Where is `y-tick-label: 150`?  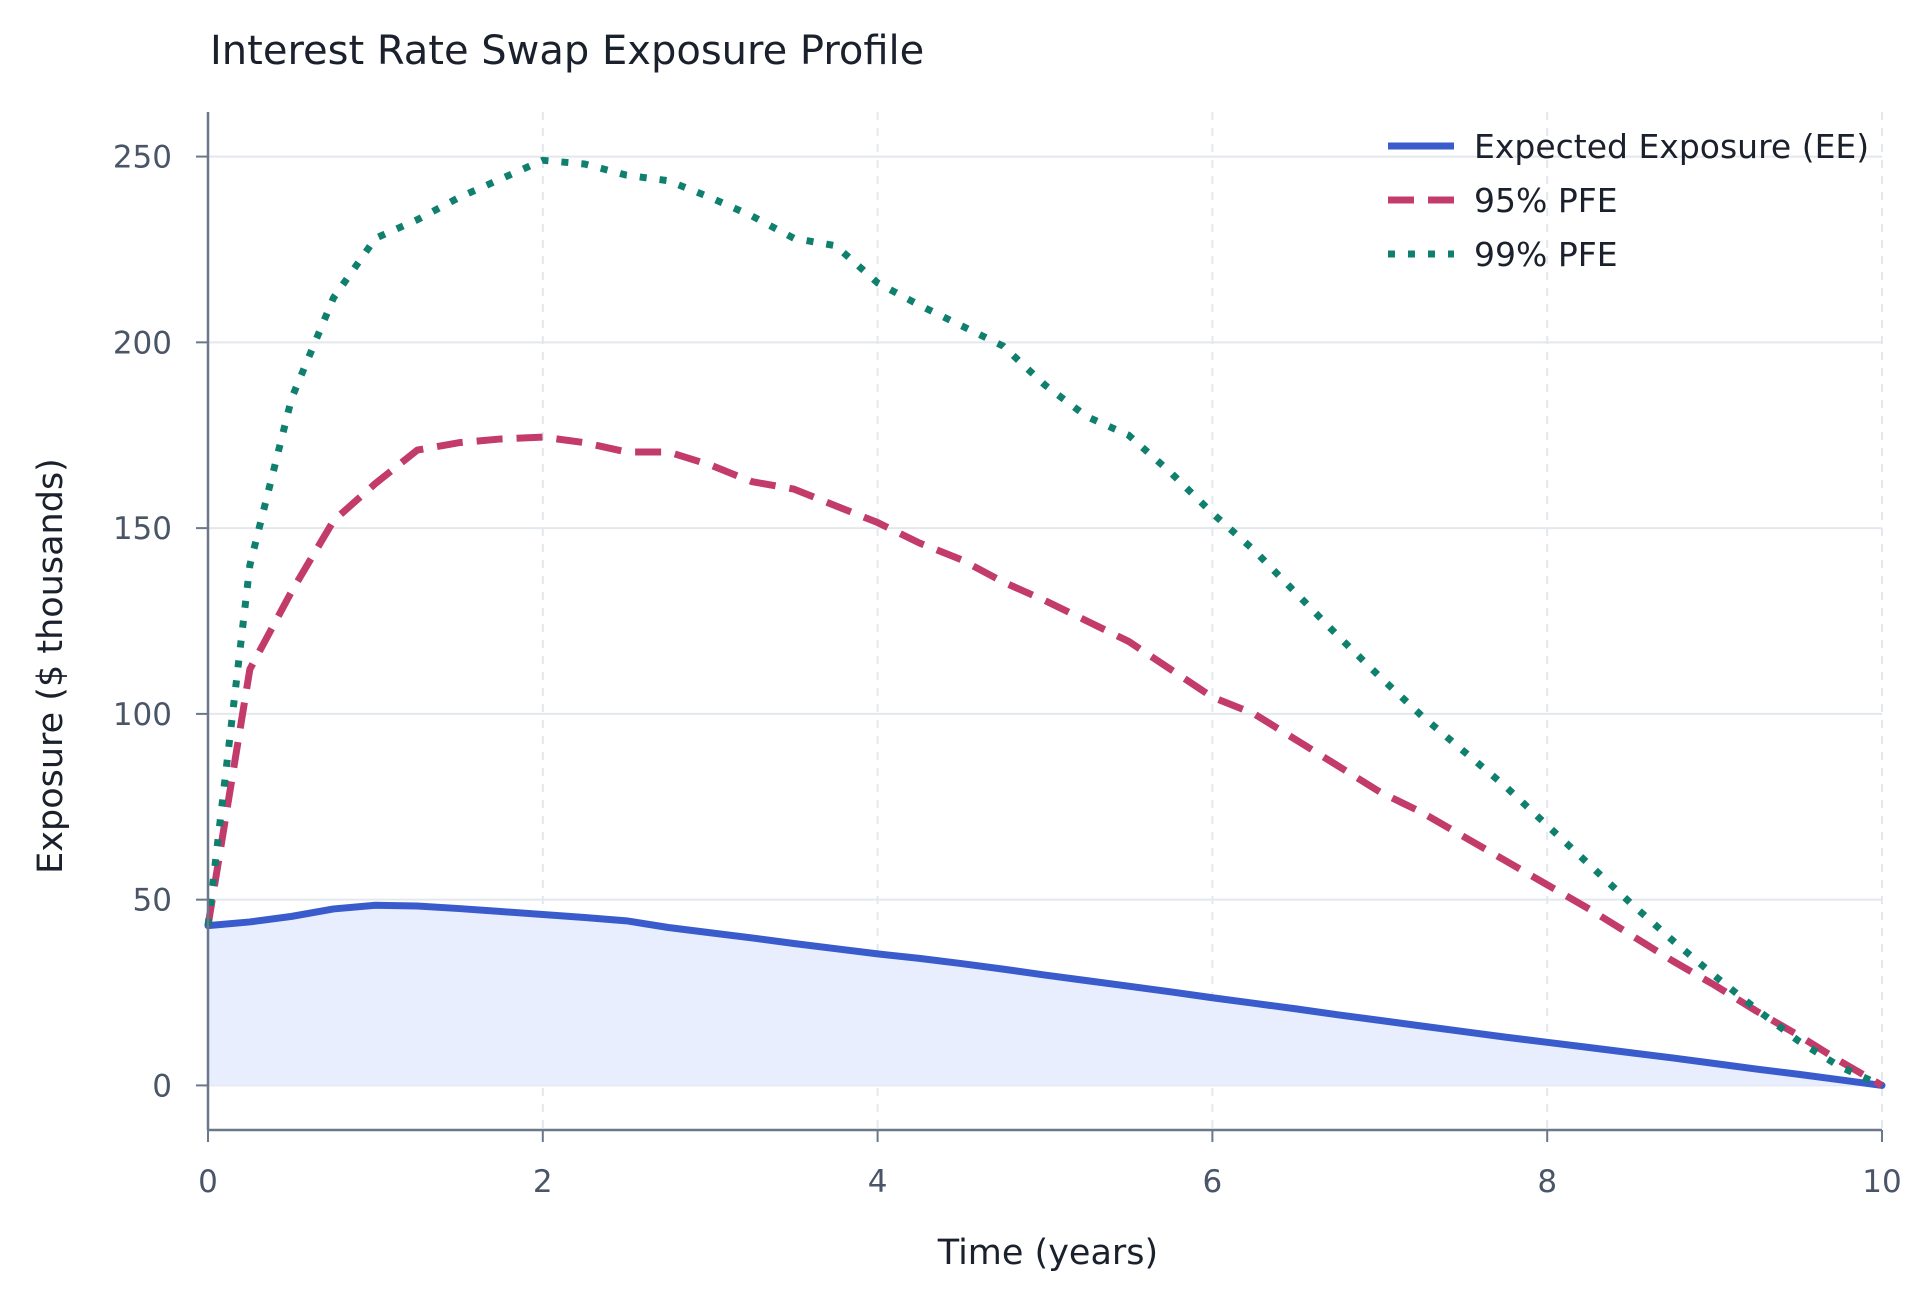
y-tick-label: 150 is located at coordinates (142, 529).